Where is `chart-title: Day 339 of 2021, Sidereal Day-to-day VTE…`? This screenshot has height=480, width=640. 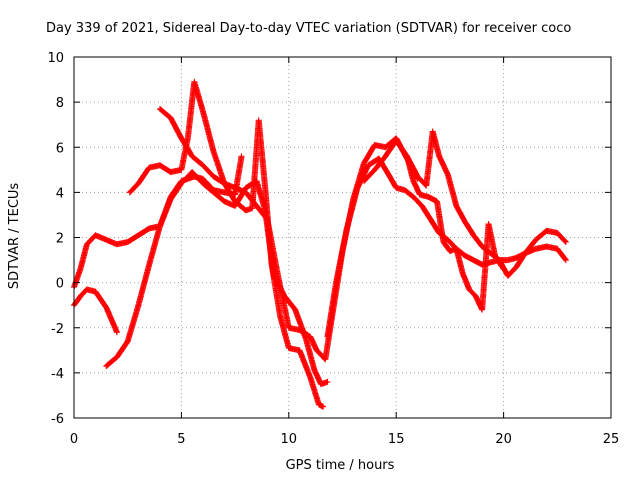
chart-title: Day 339 of 2021, Sidereal Day-to-day VTE… is located at coordinates (308, 28).